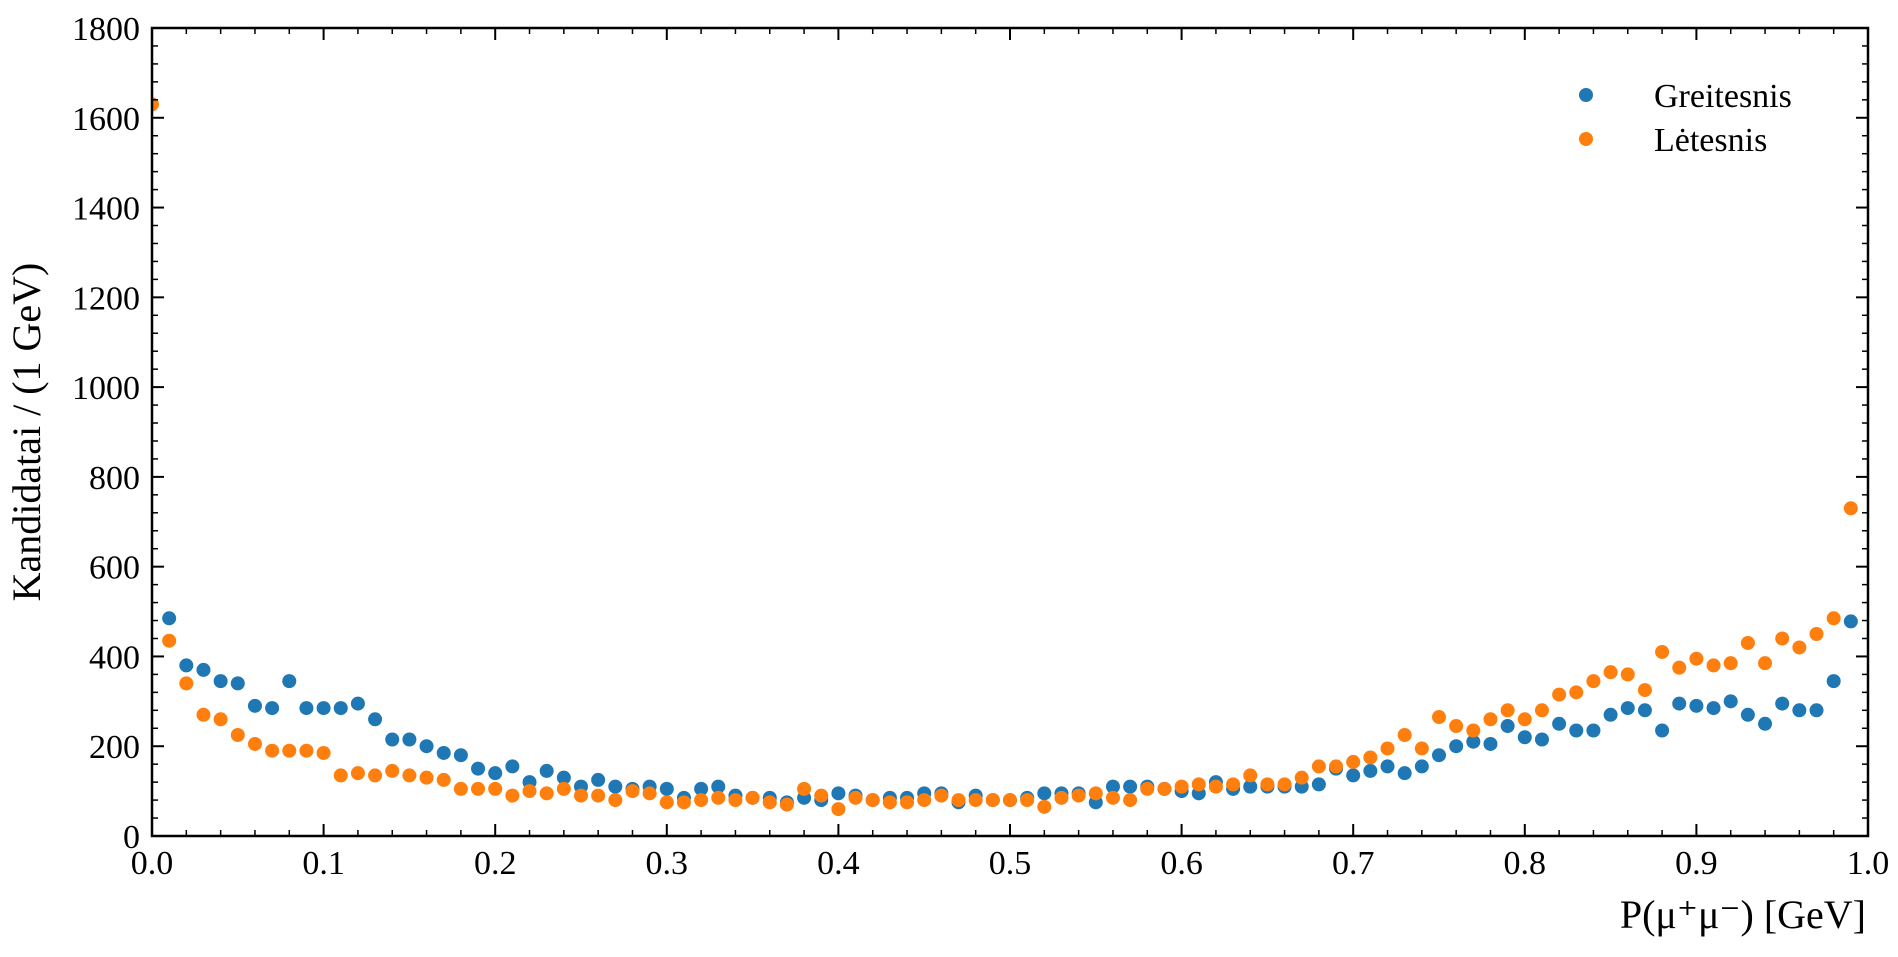 Image resolution: width=1898 pixels, height=957 pixels. What do you see at coordinates (1525, 863) in the screenshot?
I see `x-tick-label: 0.8` at bounding box center [1525, 863].